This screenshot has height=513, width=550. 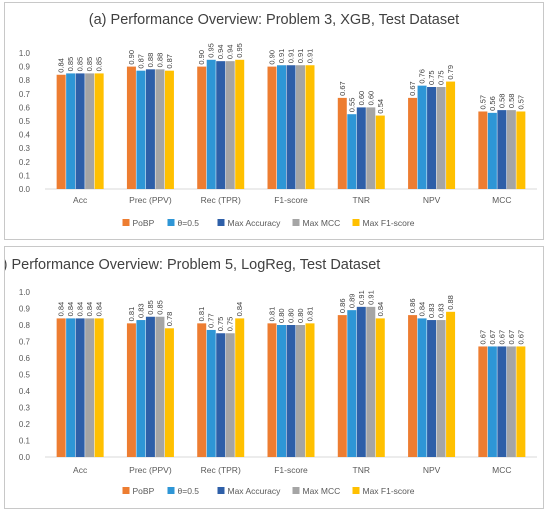 What do you see at coordinates (201, 314) in the screenshot?
I see `data-label: 0.81` at bounding box center [201, 314].